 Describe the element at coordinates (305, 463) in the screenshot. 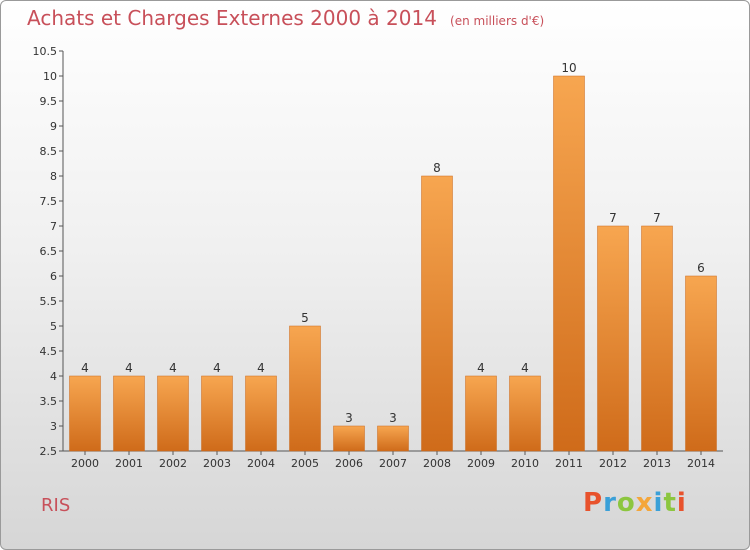

I see `x-tick-label: 2005` at that location.